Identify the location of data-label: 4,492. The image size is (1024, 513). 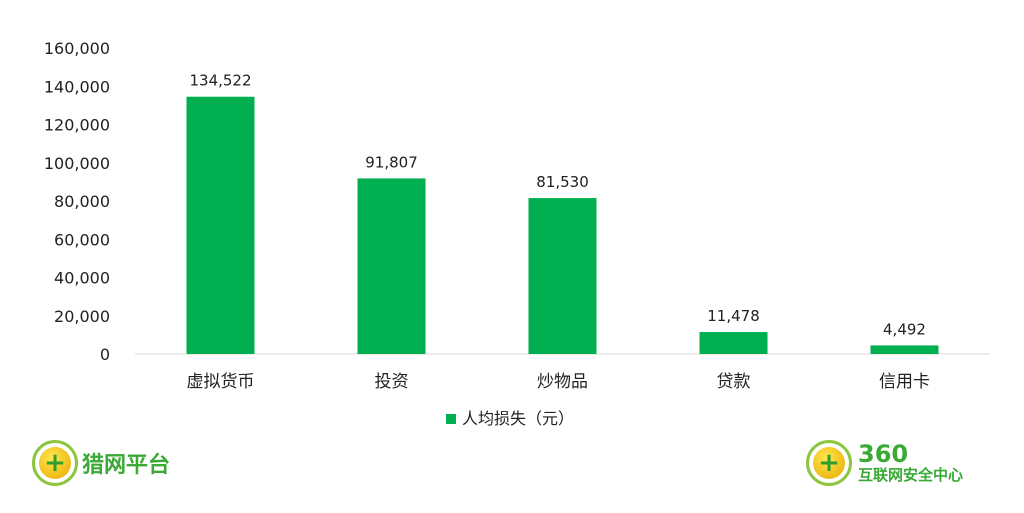
(904, 329).